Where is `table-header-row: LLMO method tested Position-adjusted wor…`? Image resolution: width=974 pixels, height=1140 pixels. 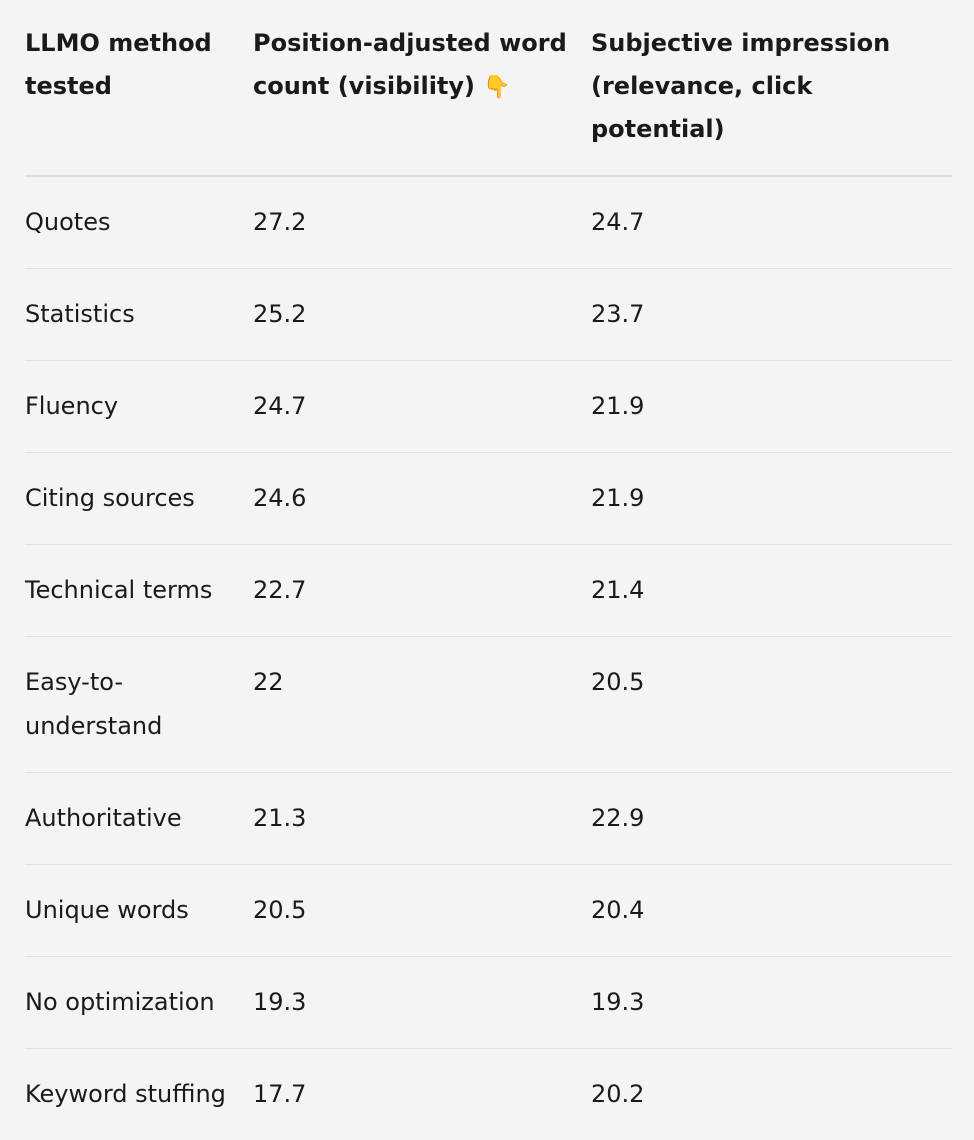
table-header-row: LLMO method tested Position-adjusted wor… is located at coordinates (488, 88).